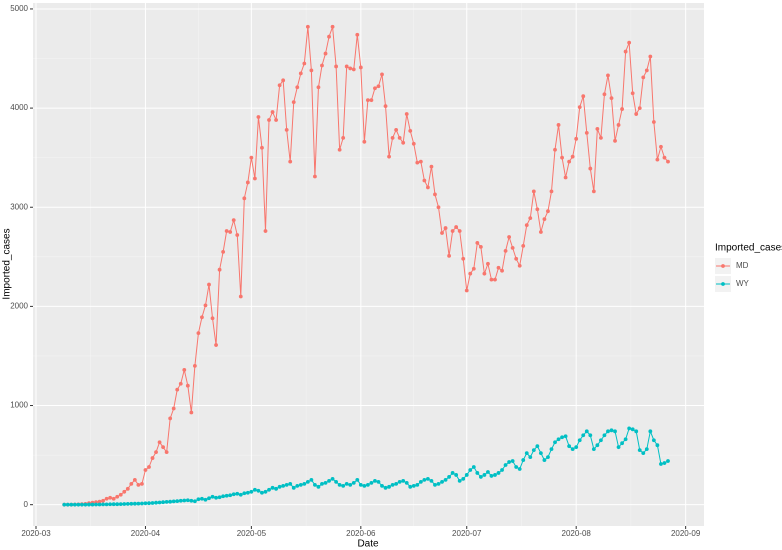 The width and height of the screenshot is (782, 550). Describe the element at coordinates (368, 544) in the screenshot. I see `x-axis-title: Date` at that location.